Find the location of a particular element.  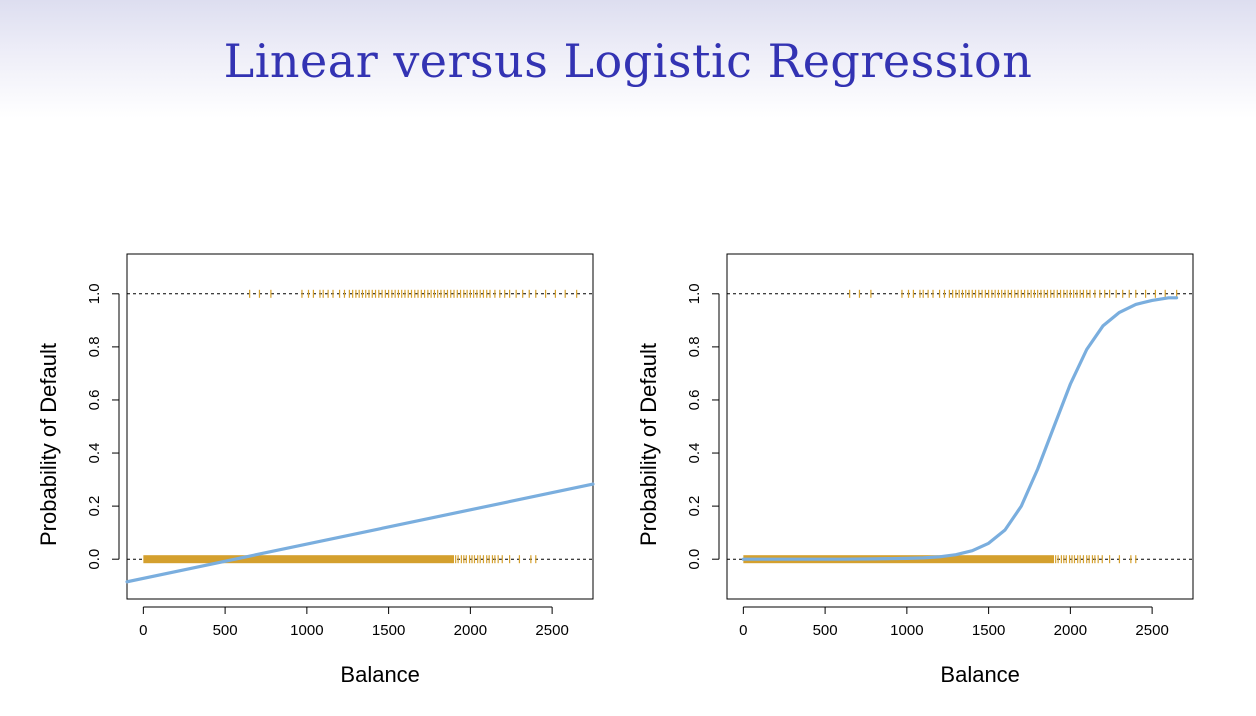

rug-dense-band is located at coordinates (299, 559).